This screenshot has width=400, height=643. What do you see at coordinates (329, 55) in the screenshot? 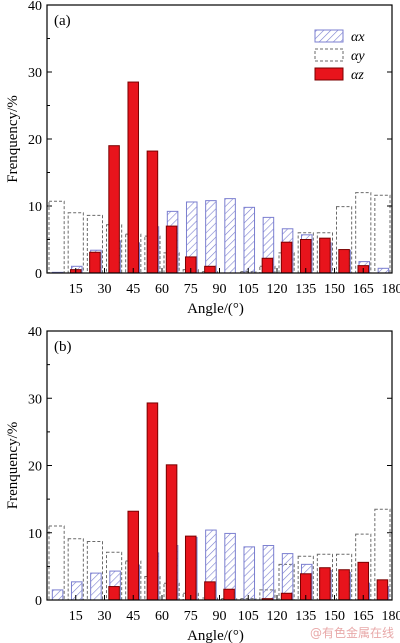
I see `legend-swatch-dashed` at bounding box center [329, 55].